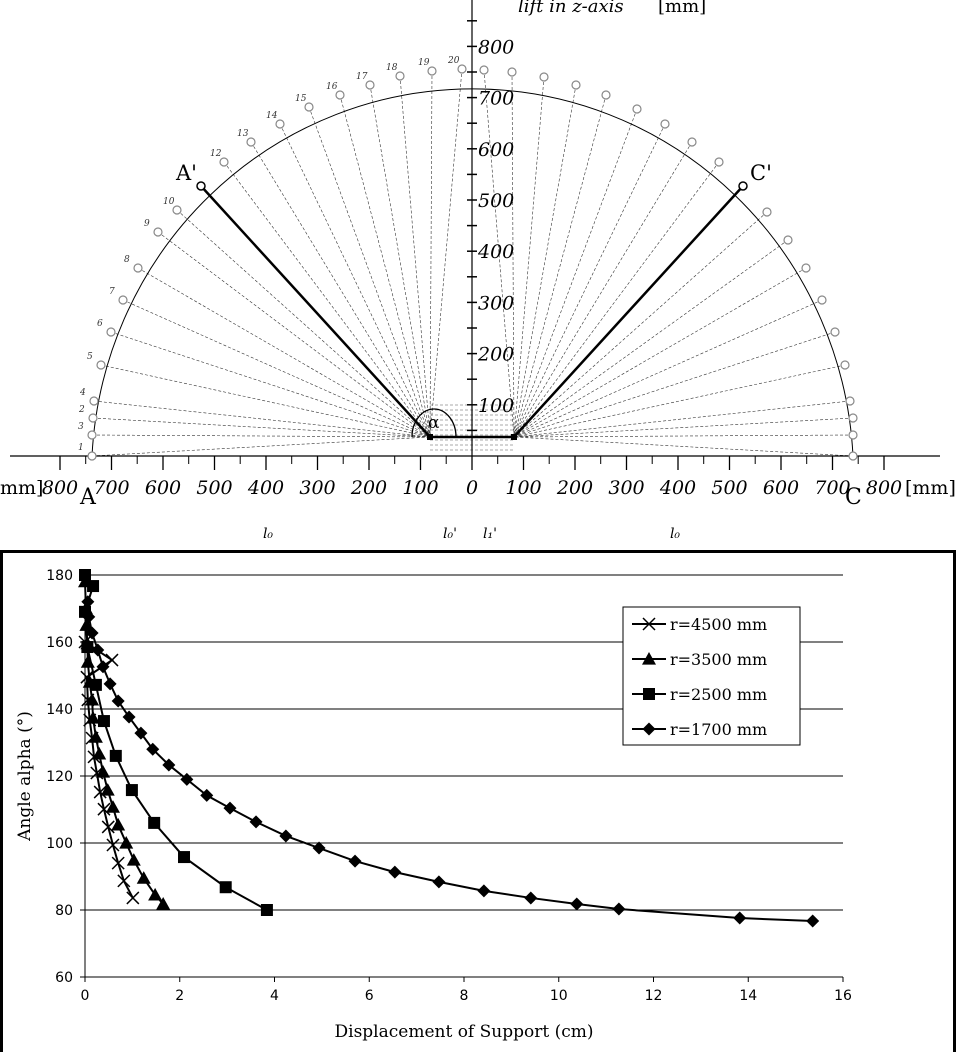 The image size is (966, 1052). I want to click on support-node, so click(514, 437).